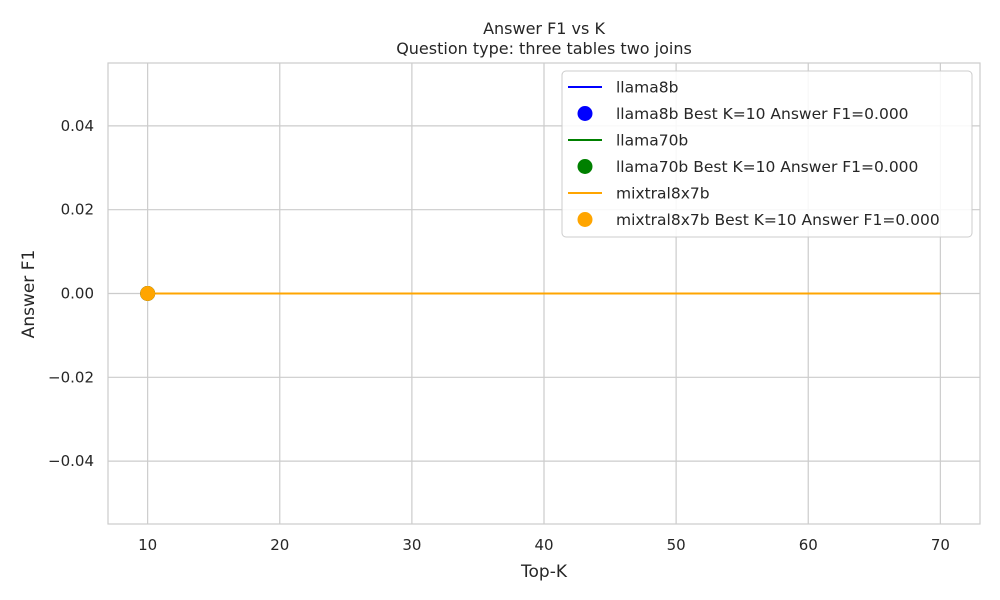  What do you see at coordinates (940, 545) in the screenshot?
I see `x-tick-label: 70` at bounding box center [940, 545].